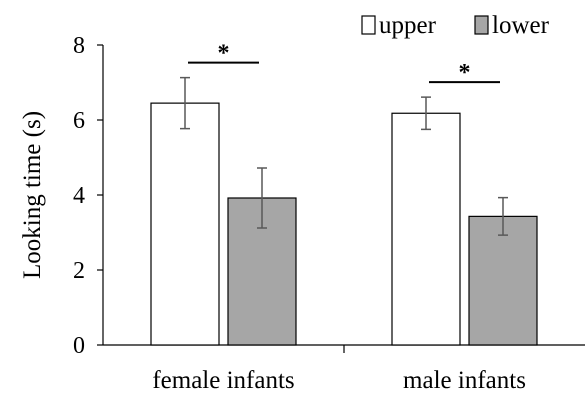 The height and width of the screenshot is (398, 585). What do you see at coordinates (455, 25) in the screenshot?
I see `legend: upper lower` at bounding box center [455, 25].